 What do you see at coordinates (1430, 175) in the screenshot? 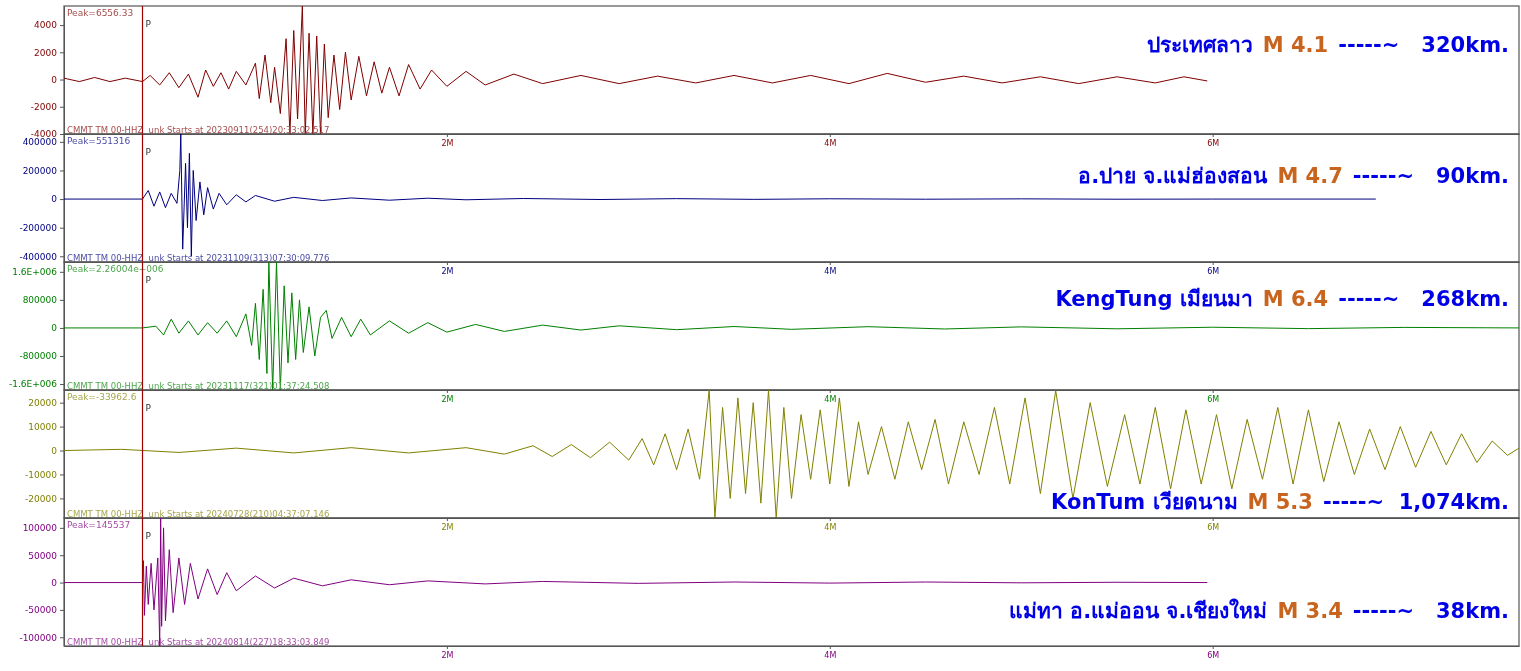
I see `annotation: -----~ 90km.` at bounding box center [1430, 175].